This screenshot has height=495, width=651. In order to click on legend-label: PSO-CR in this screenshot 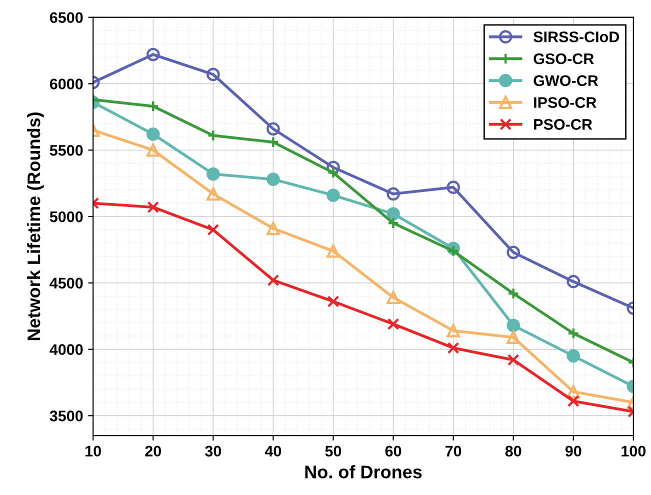, I will do `click(563, 124)`.